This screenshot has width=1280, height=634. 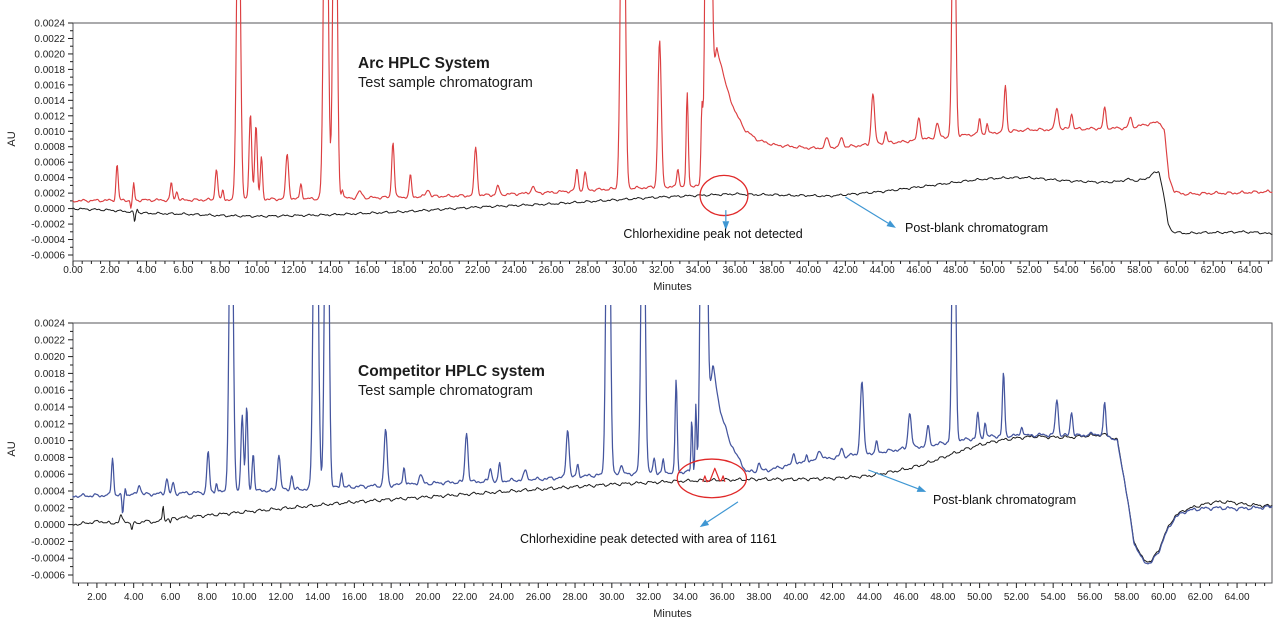 What do you see at coordinates (501, 597) in the screenshot?
I see `svg-text: 24.00` at bounding box center [501, 597].